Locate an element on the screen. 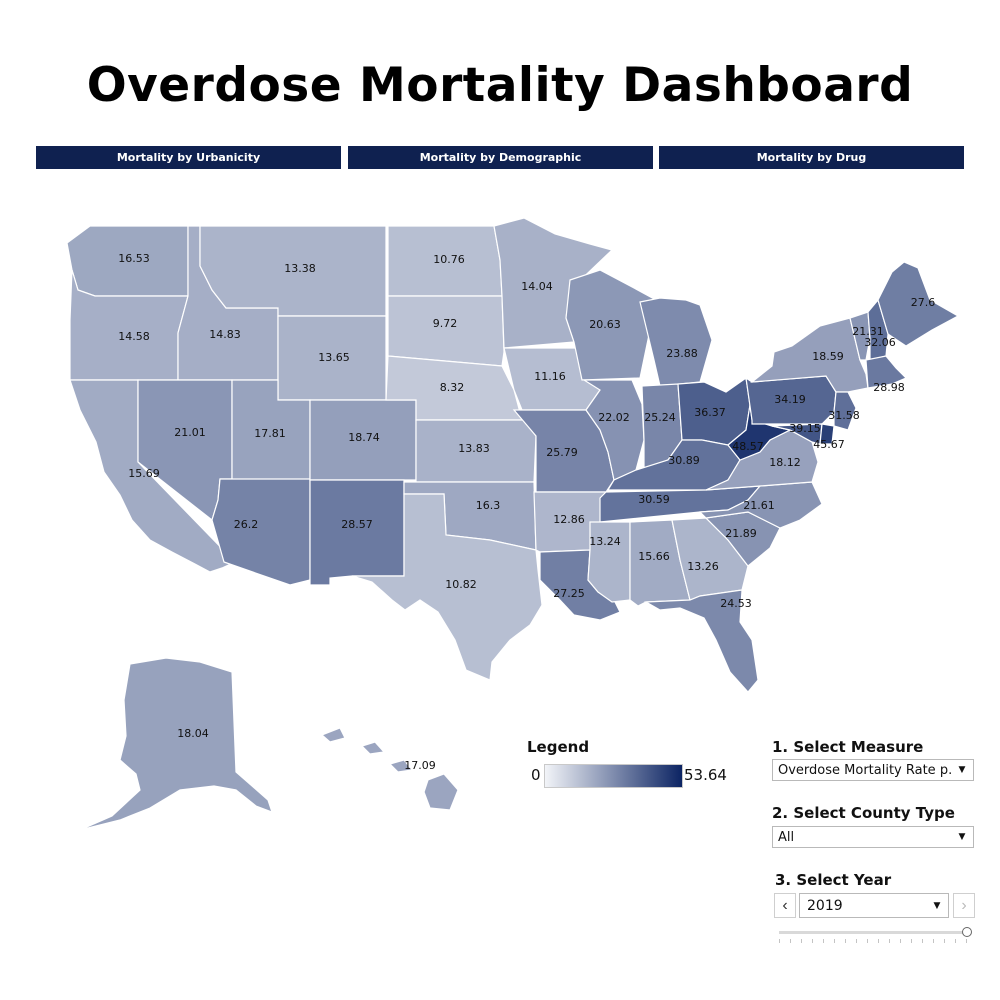 This screenshot has height=1000, width=1000. state-ma is located at coordinates (886, 372).